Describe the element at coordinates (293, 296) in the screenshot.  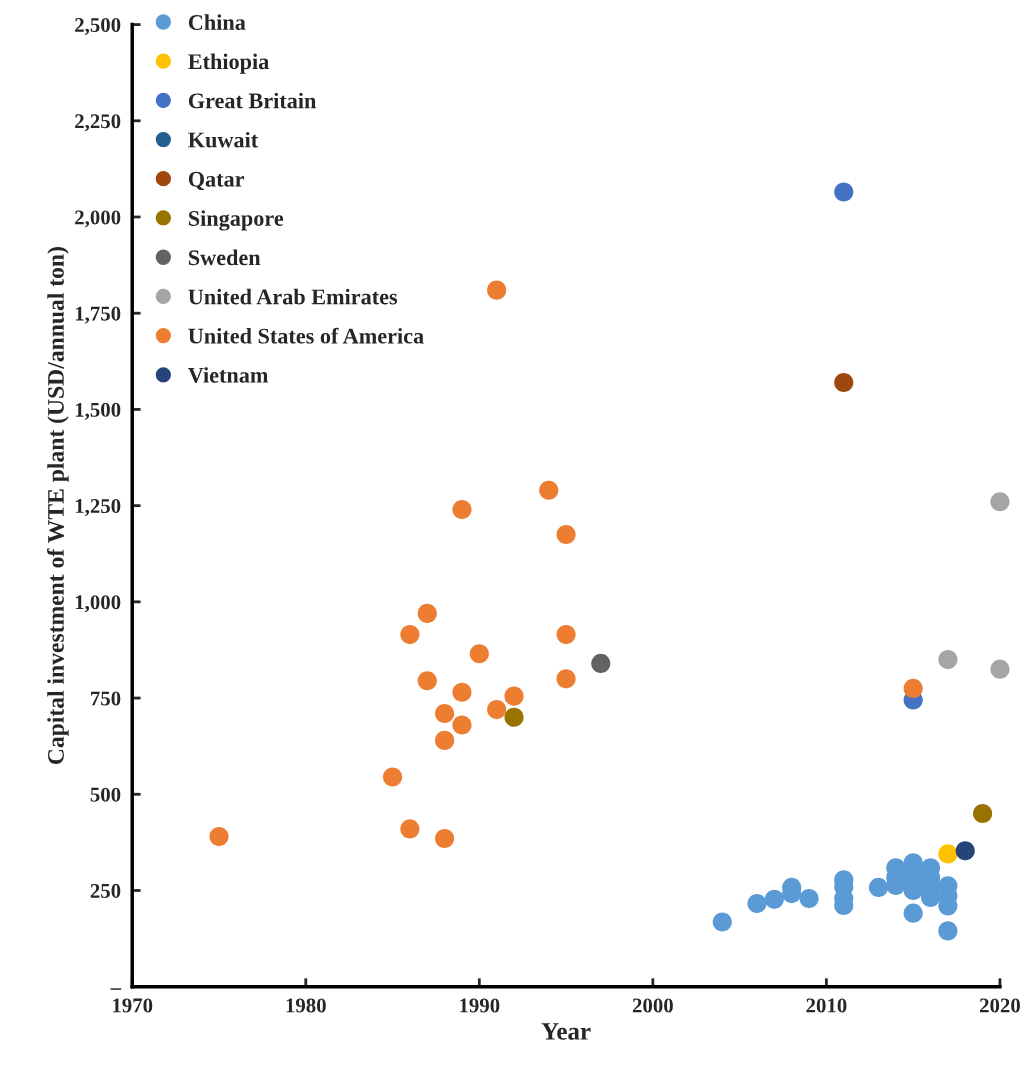
I see `legend-label: United Arab Emirates` at that location.